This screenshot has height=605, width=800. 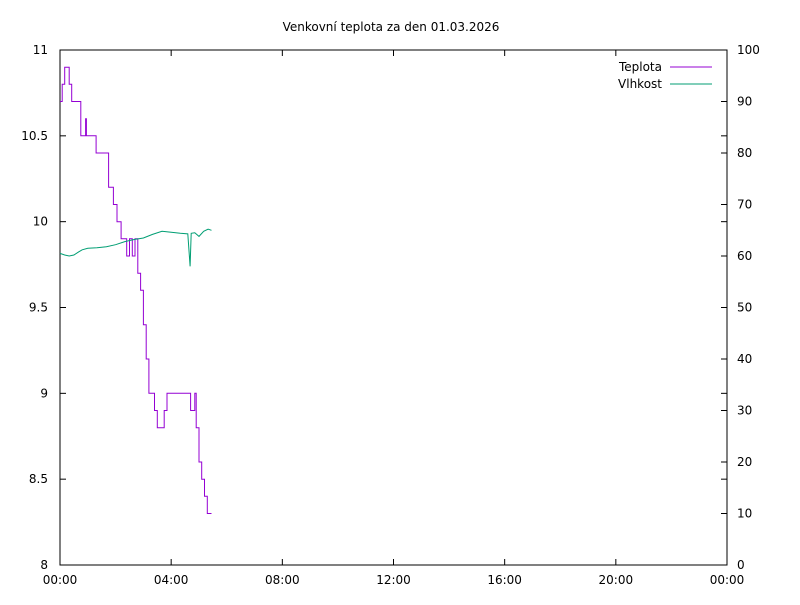 I want to click on y2-tick-label: 20, so click(x=744, y=462).